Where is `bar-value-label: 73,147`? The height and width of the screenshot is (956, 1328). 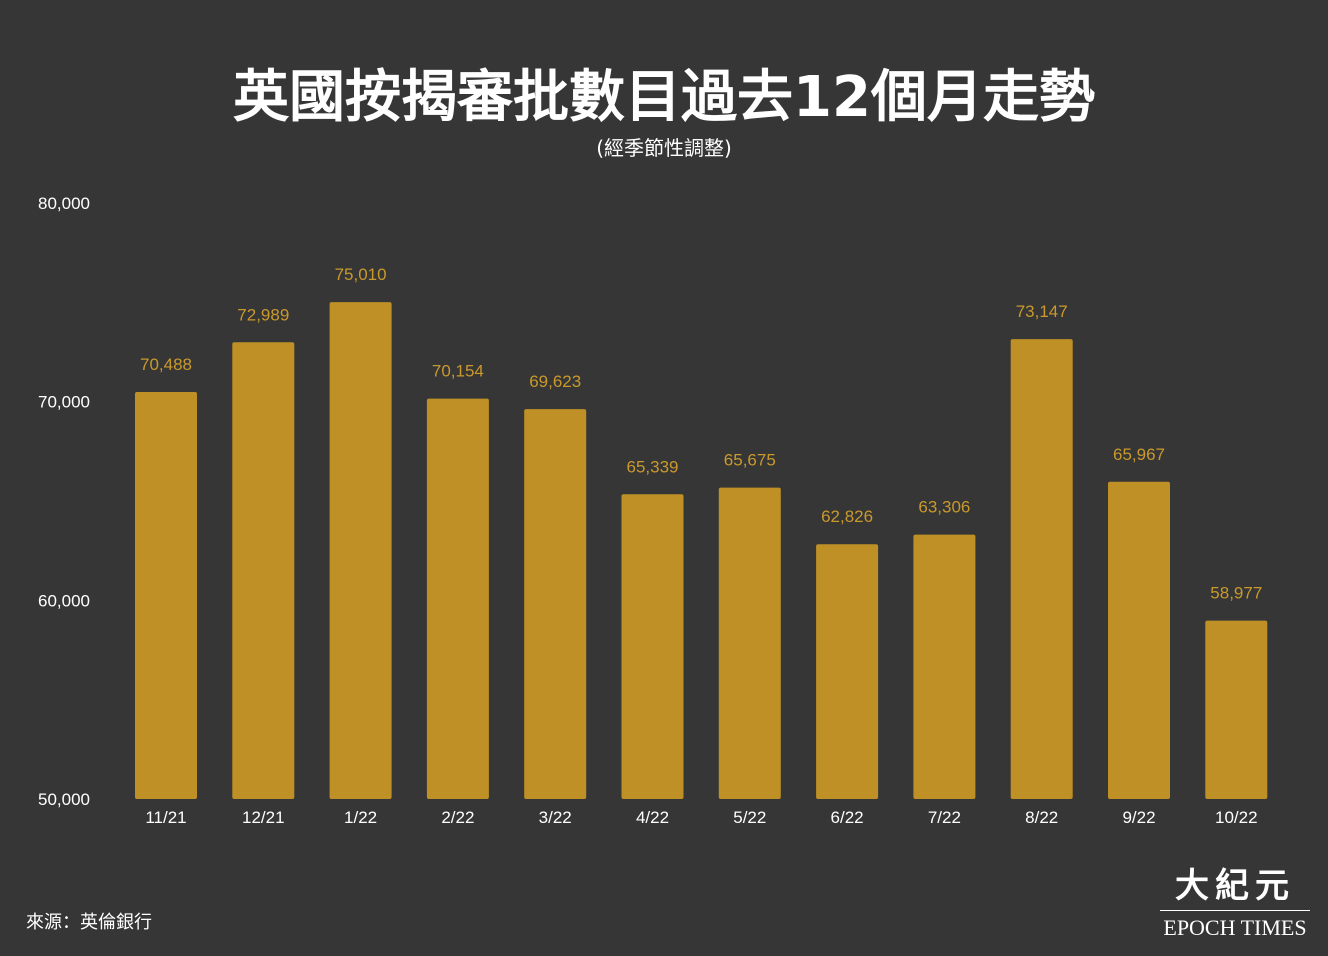 bar-value-label: 73,147 is located at coordinates (1042, 311).